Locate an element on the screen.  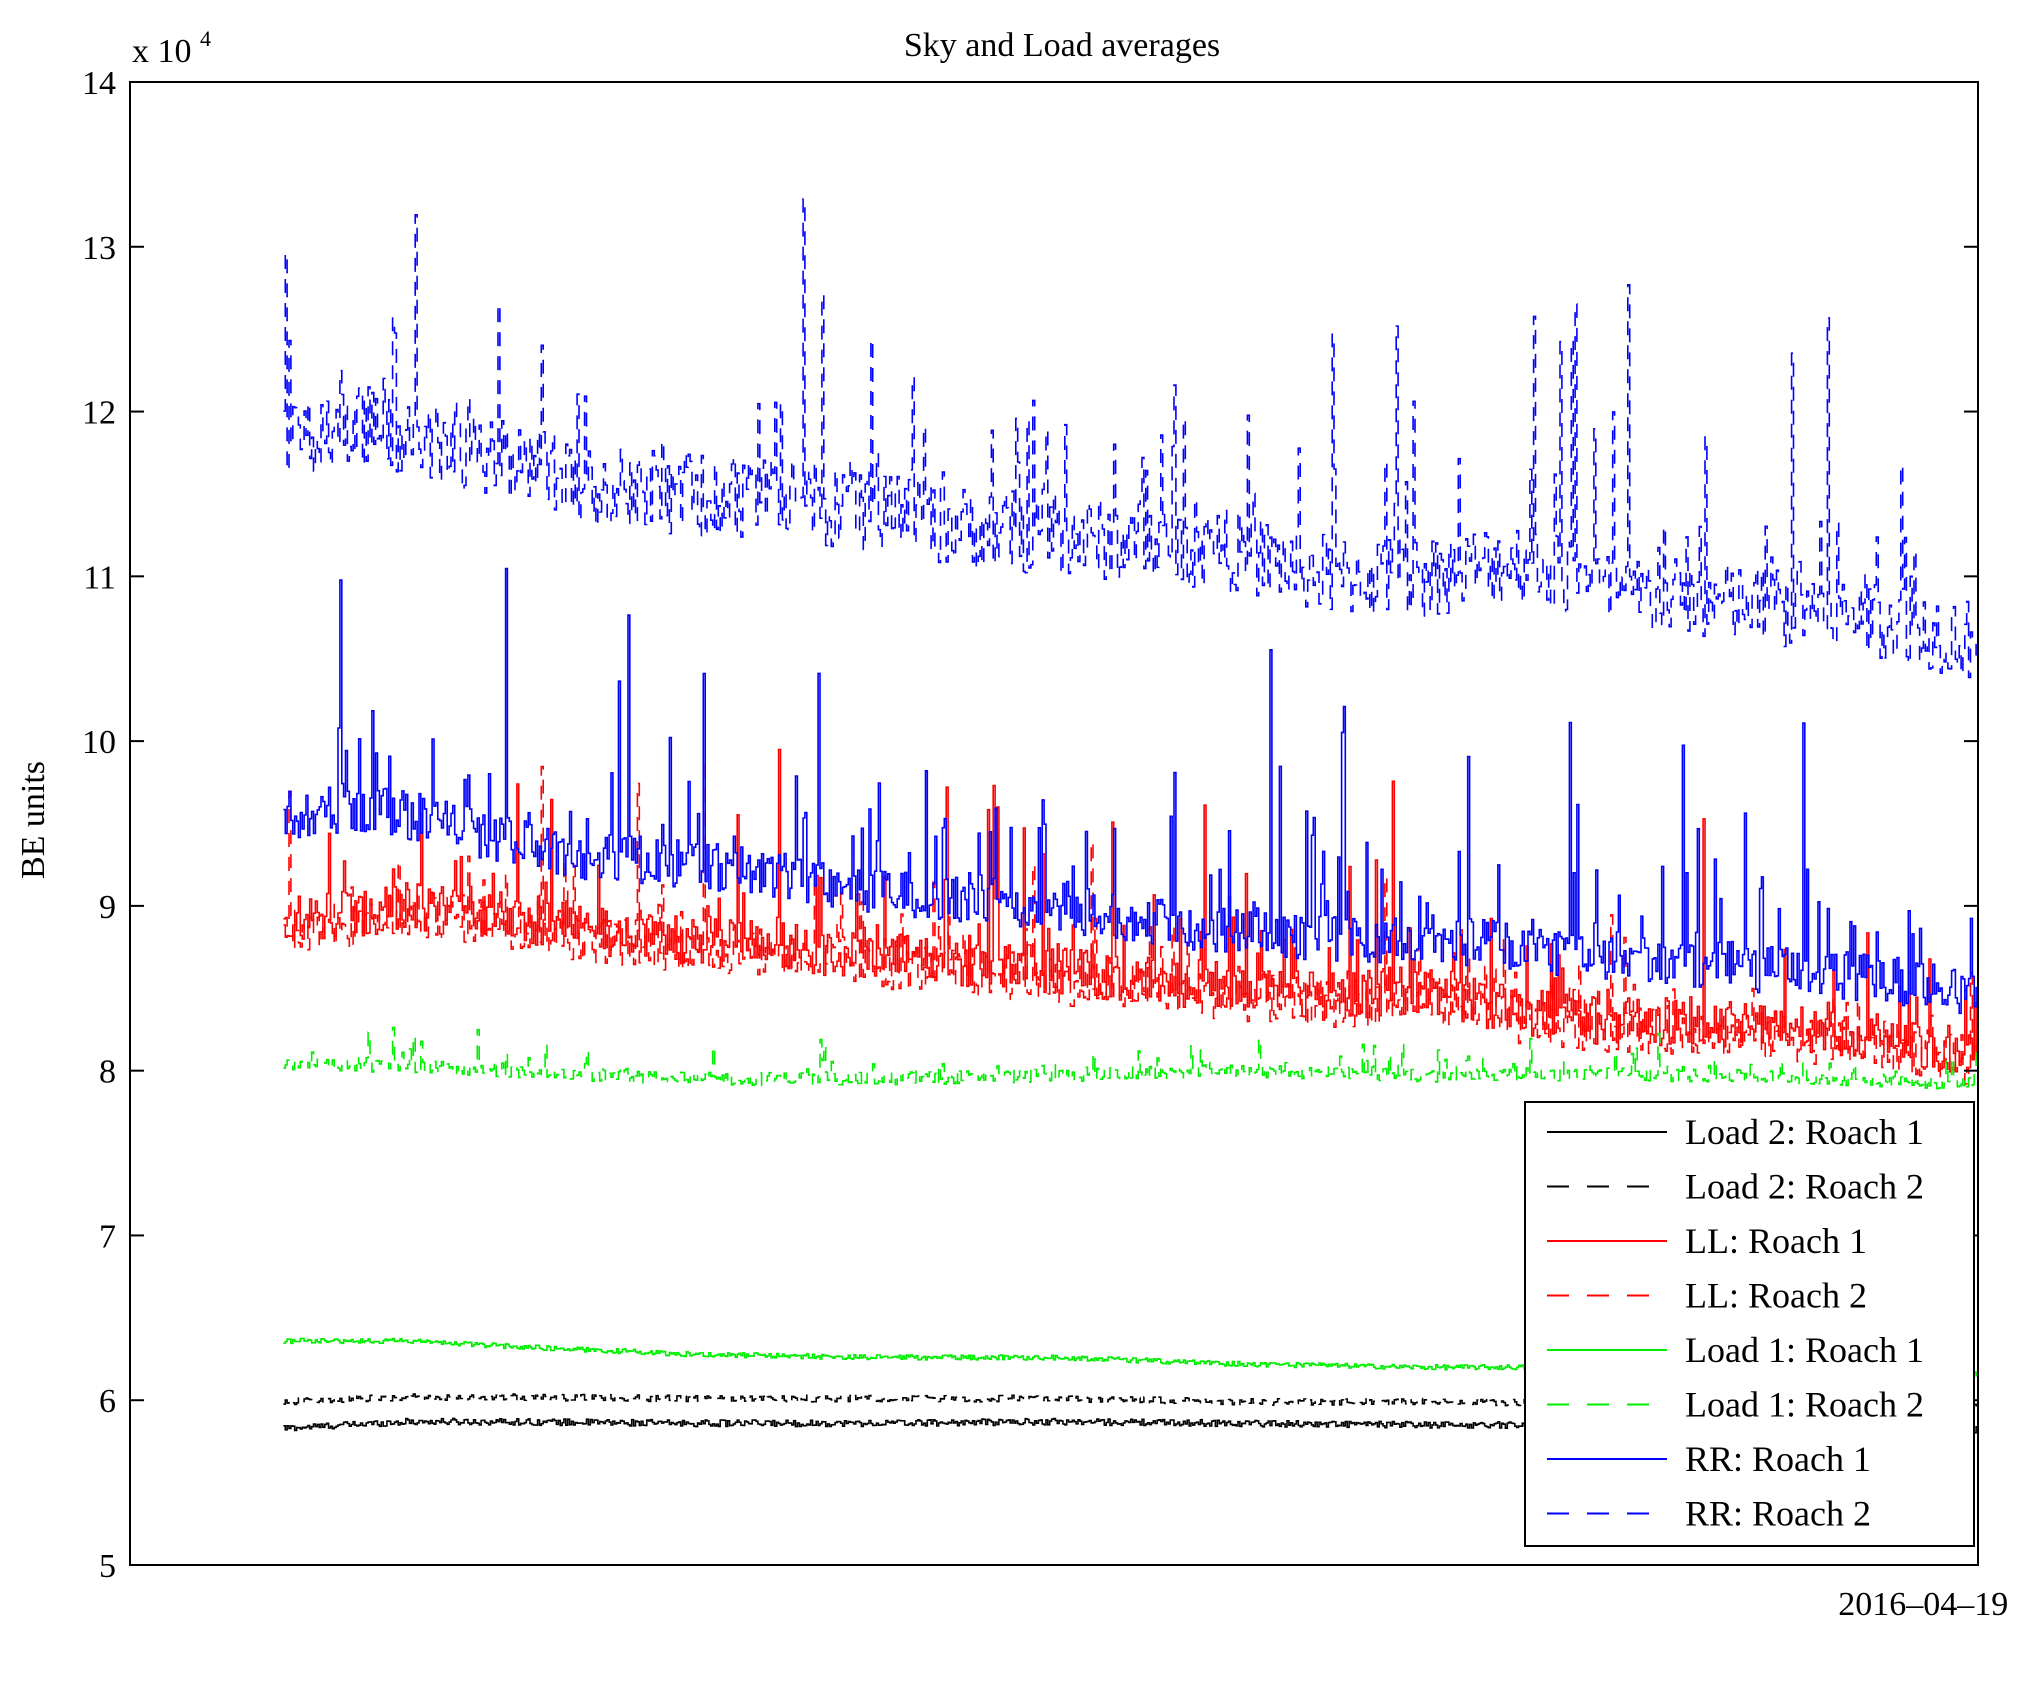
x-tick-label: 2016–04–19 21:00:00 is located at coordinates (1927, 1604).